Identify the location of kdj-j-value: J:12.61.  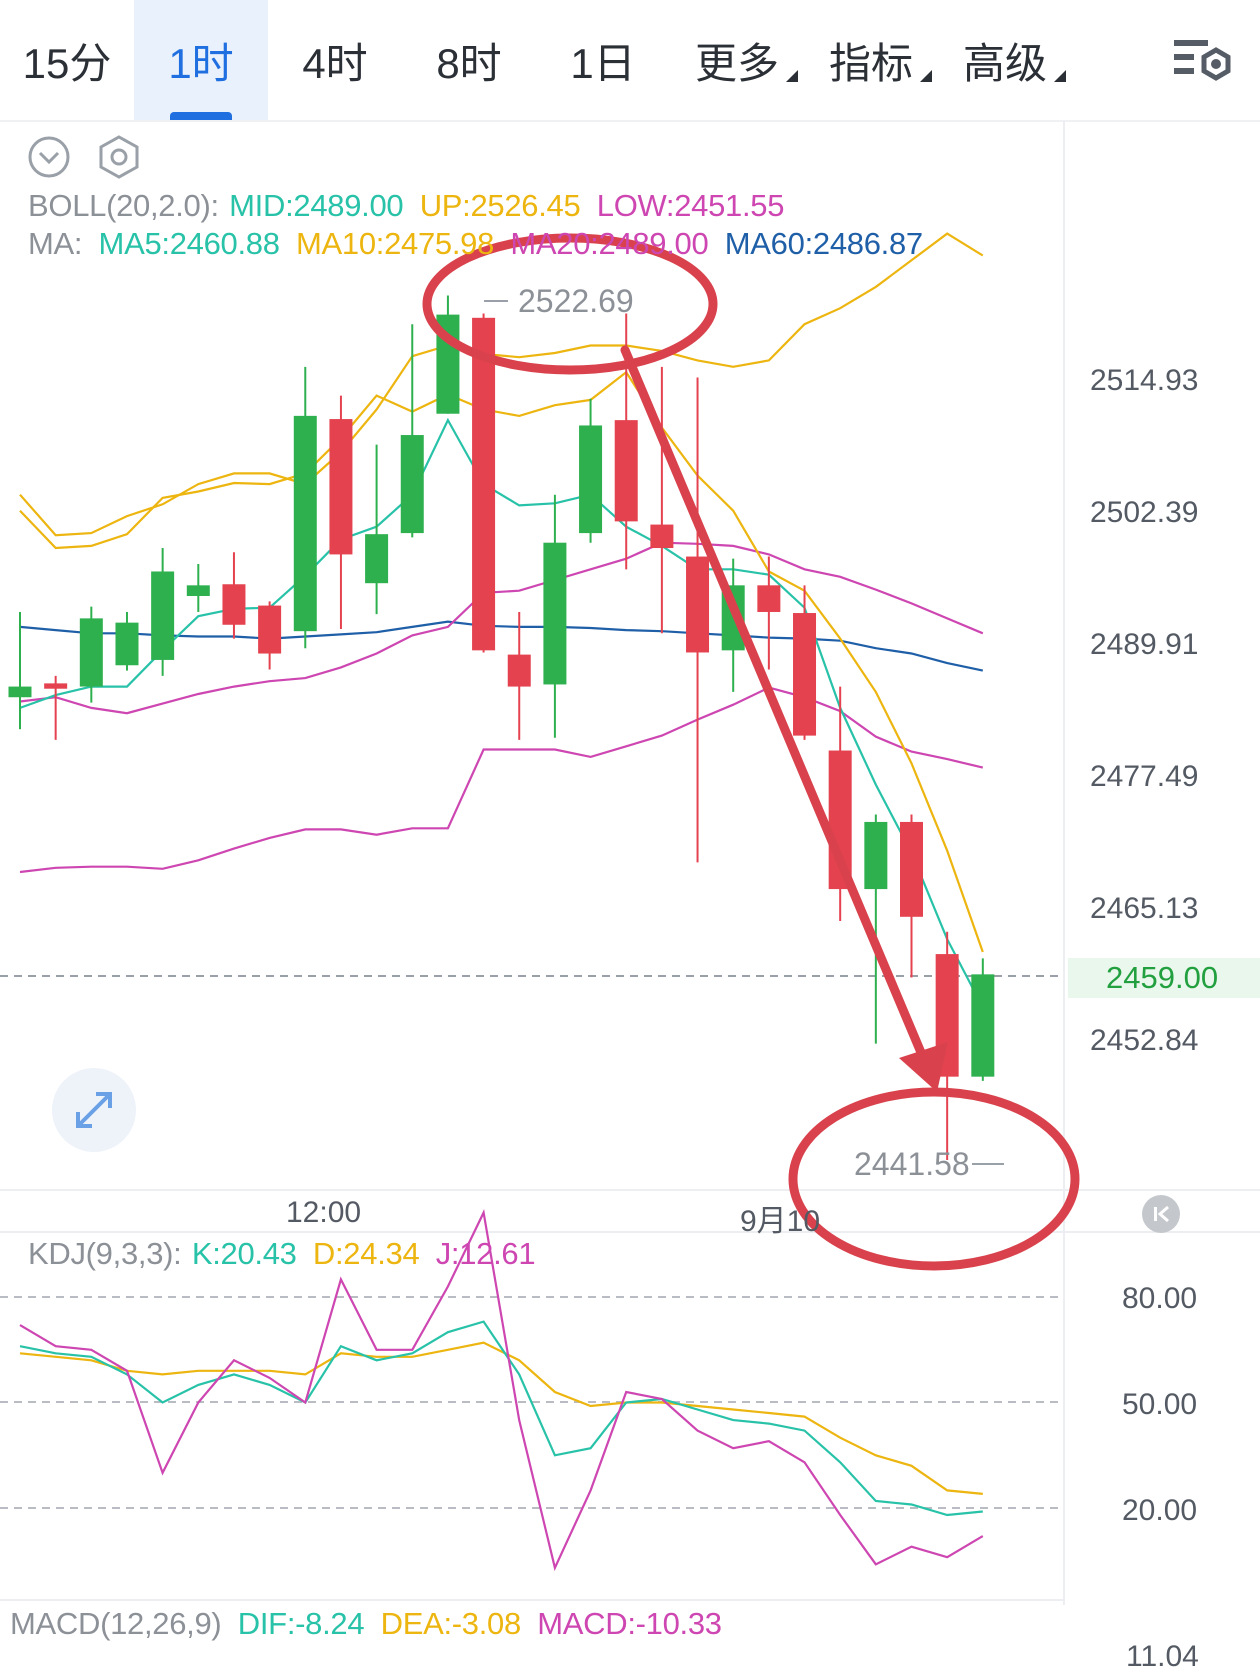
(485, 1253).